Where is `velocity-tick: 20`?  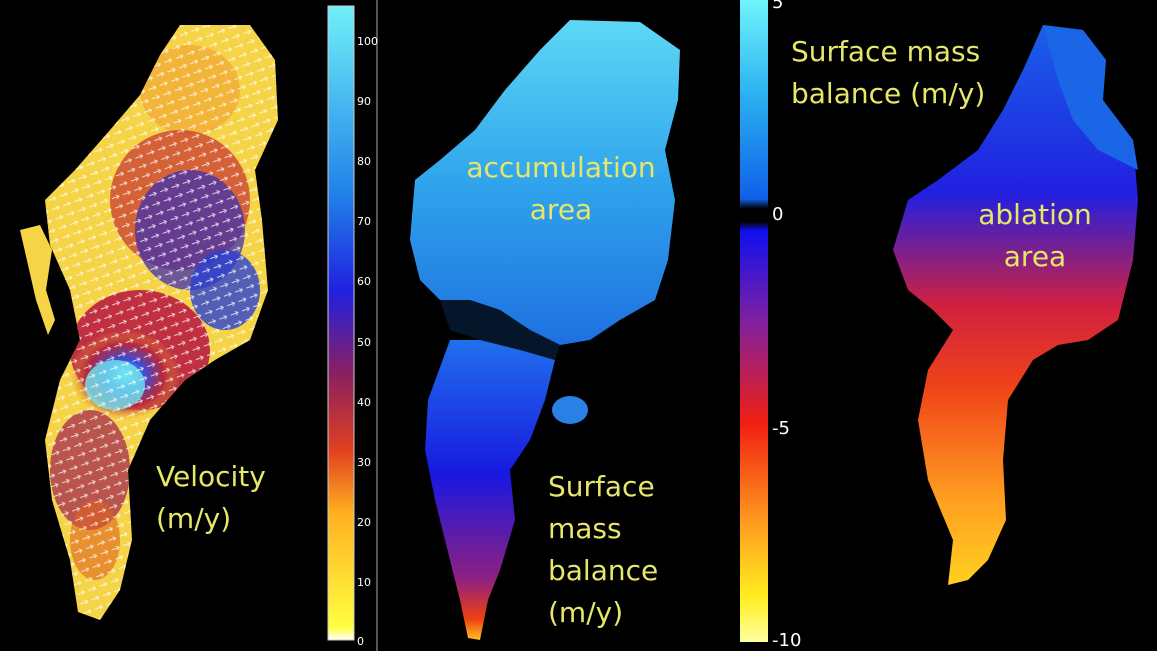
velocity-tick: 20 is located at coordinates (364, 522).